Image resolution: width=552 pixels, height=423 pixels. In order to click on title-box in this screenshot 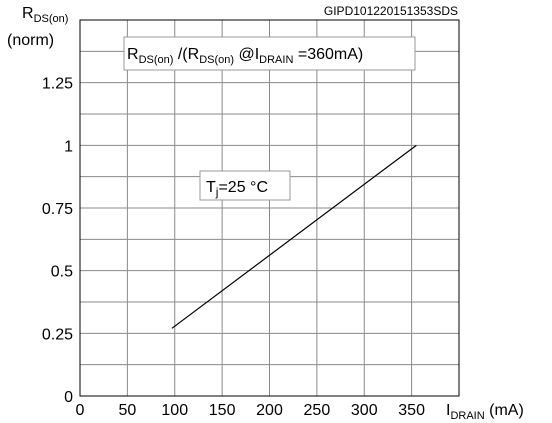, I will do `click(269, 53)`.